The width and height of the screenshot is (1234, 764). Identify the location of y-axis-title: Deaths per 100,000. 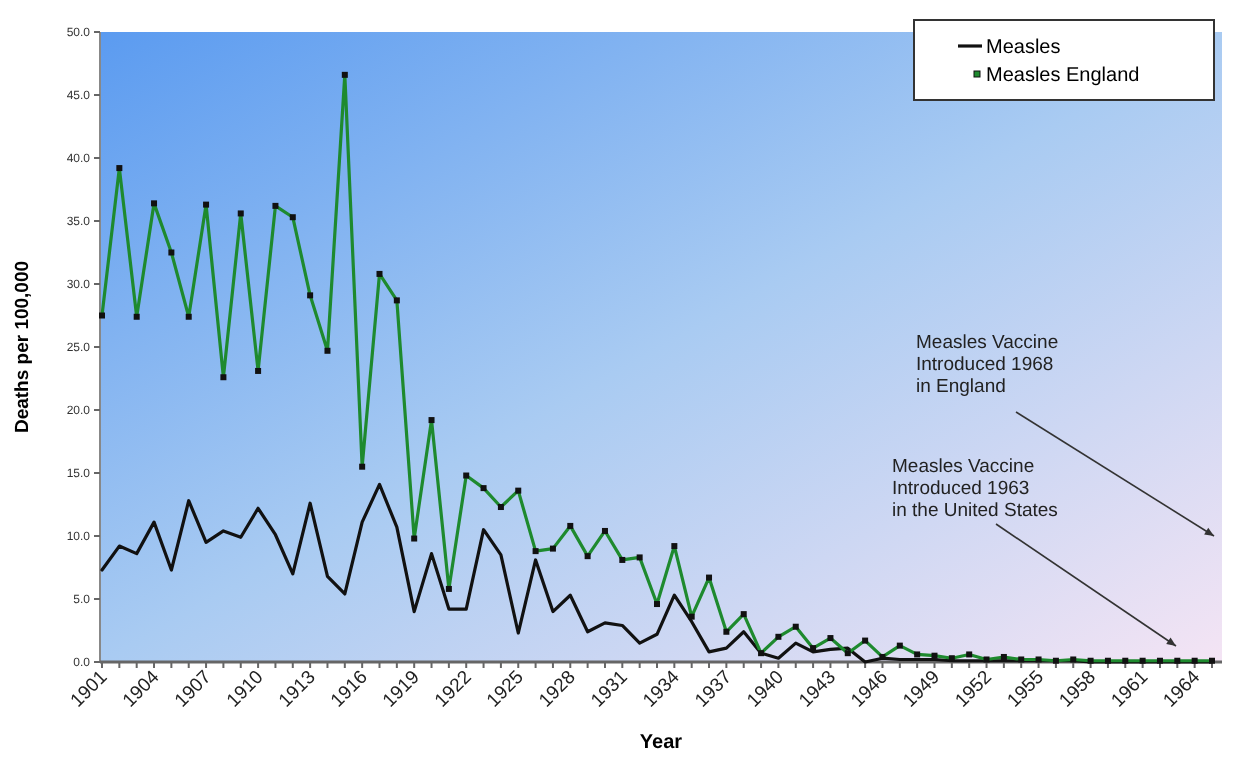
(23, 347).